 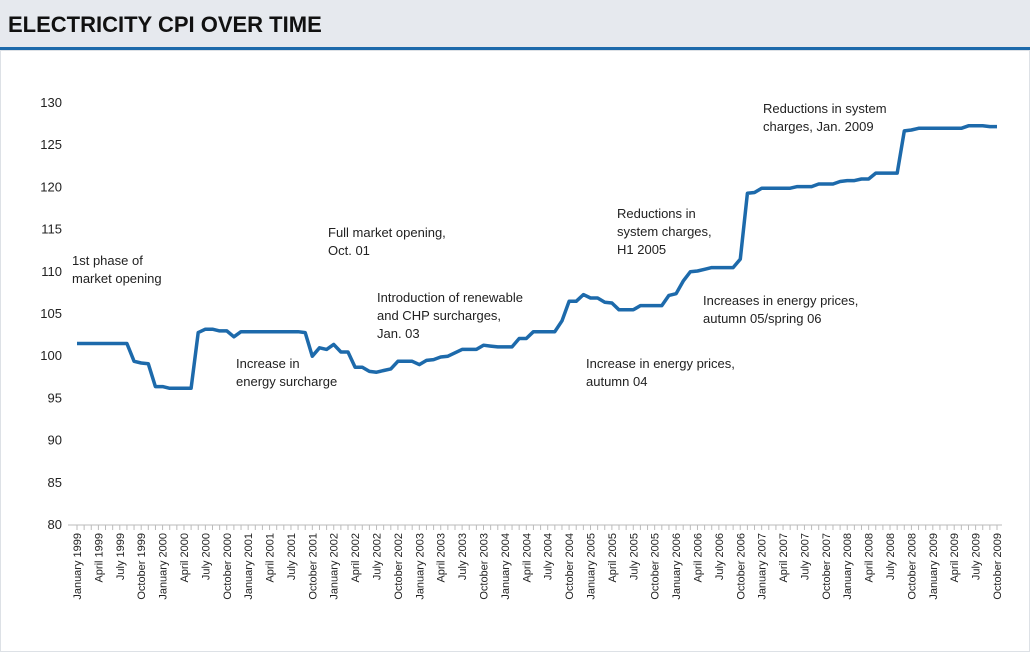 I want to click on y-tick-label: 110, so click(x=51, y=271).